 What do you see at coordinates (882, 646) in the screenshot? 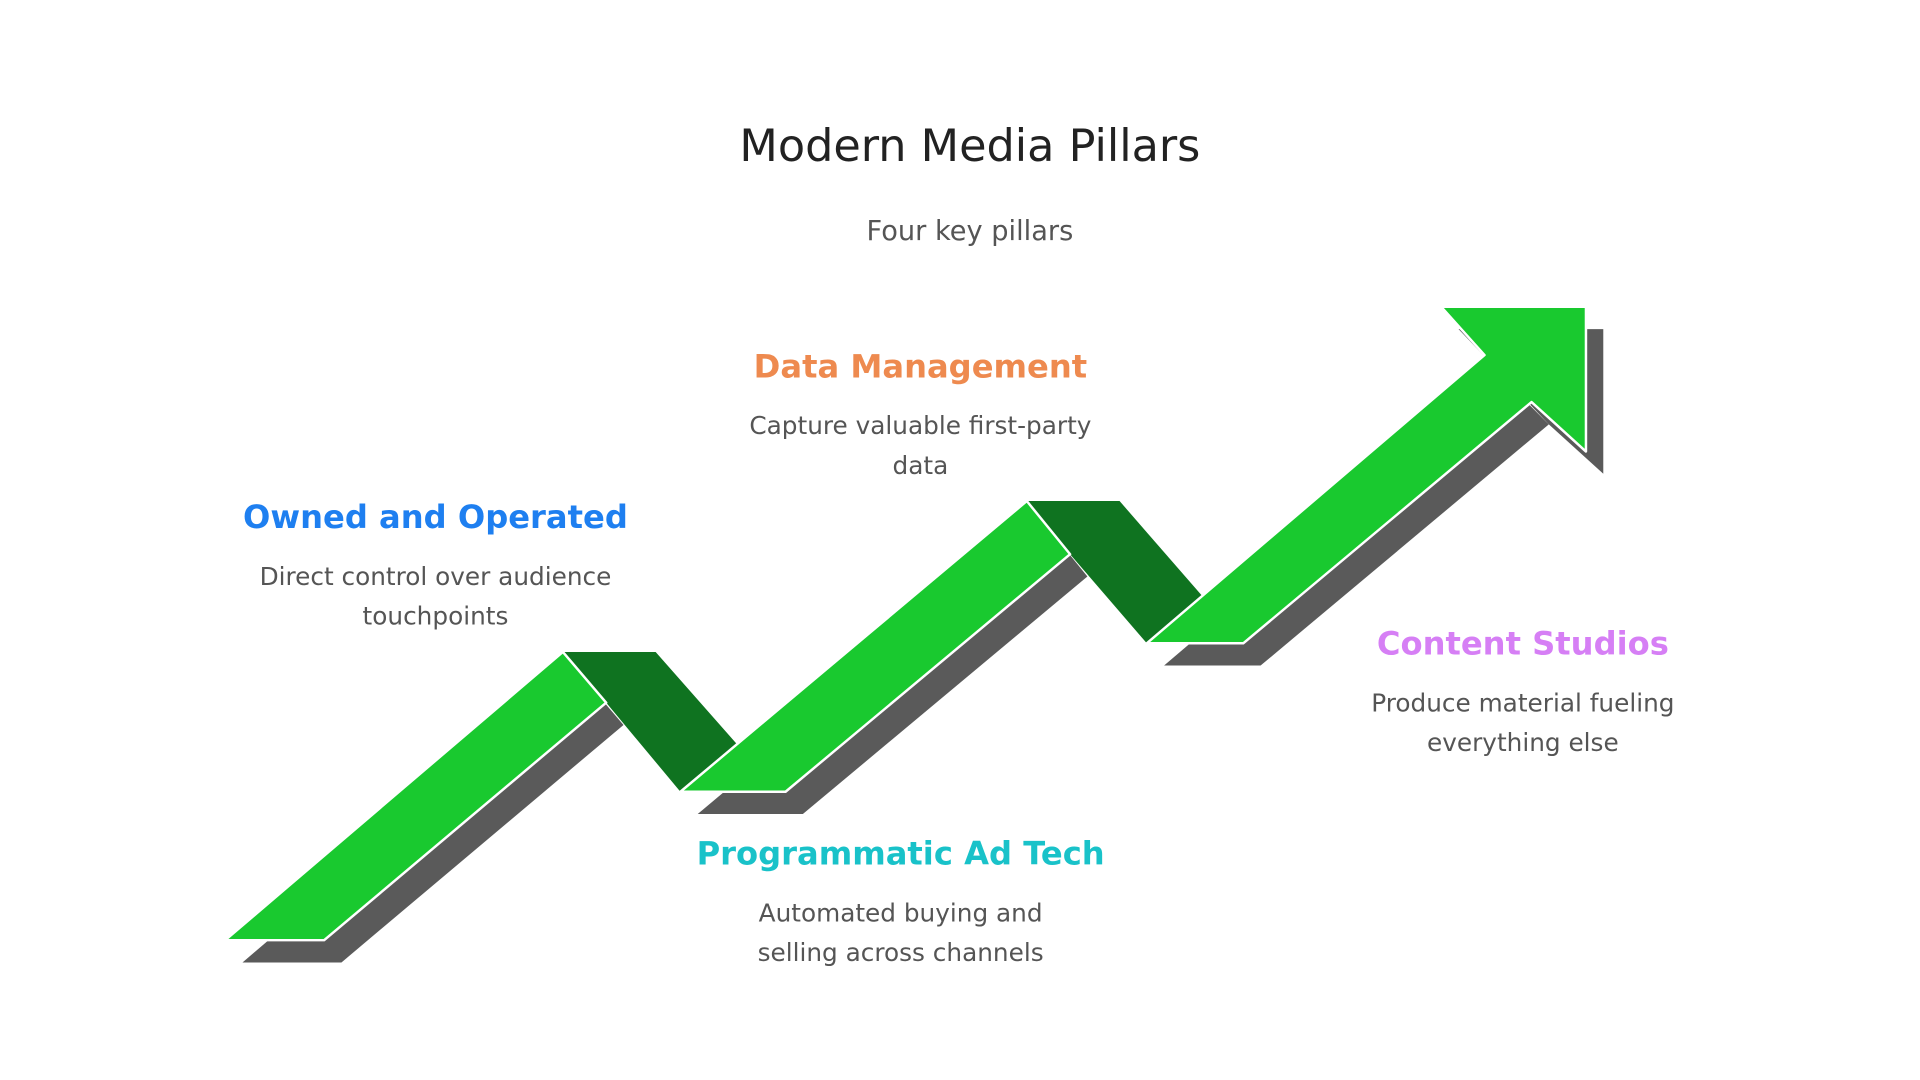
I see `arrow-fold` at bounding box center [882, 646].